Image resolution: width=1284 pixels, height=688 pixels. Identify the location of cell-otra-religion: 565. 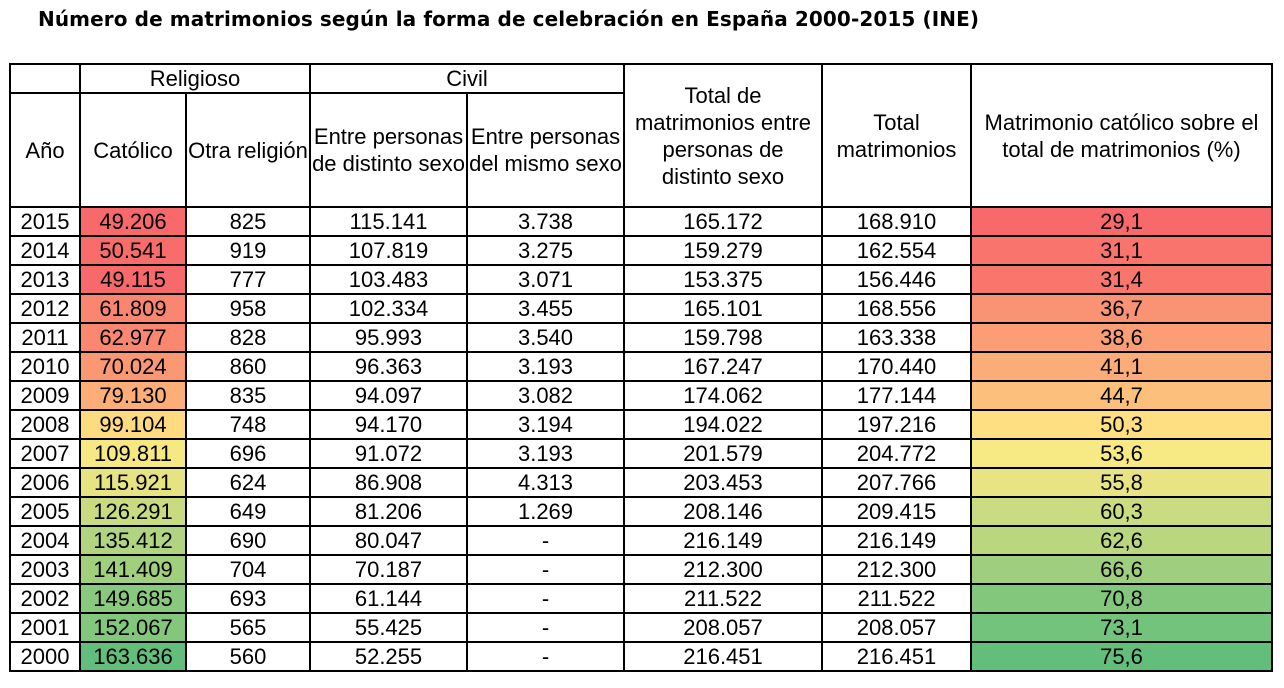
(248, 627).